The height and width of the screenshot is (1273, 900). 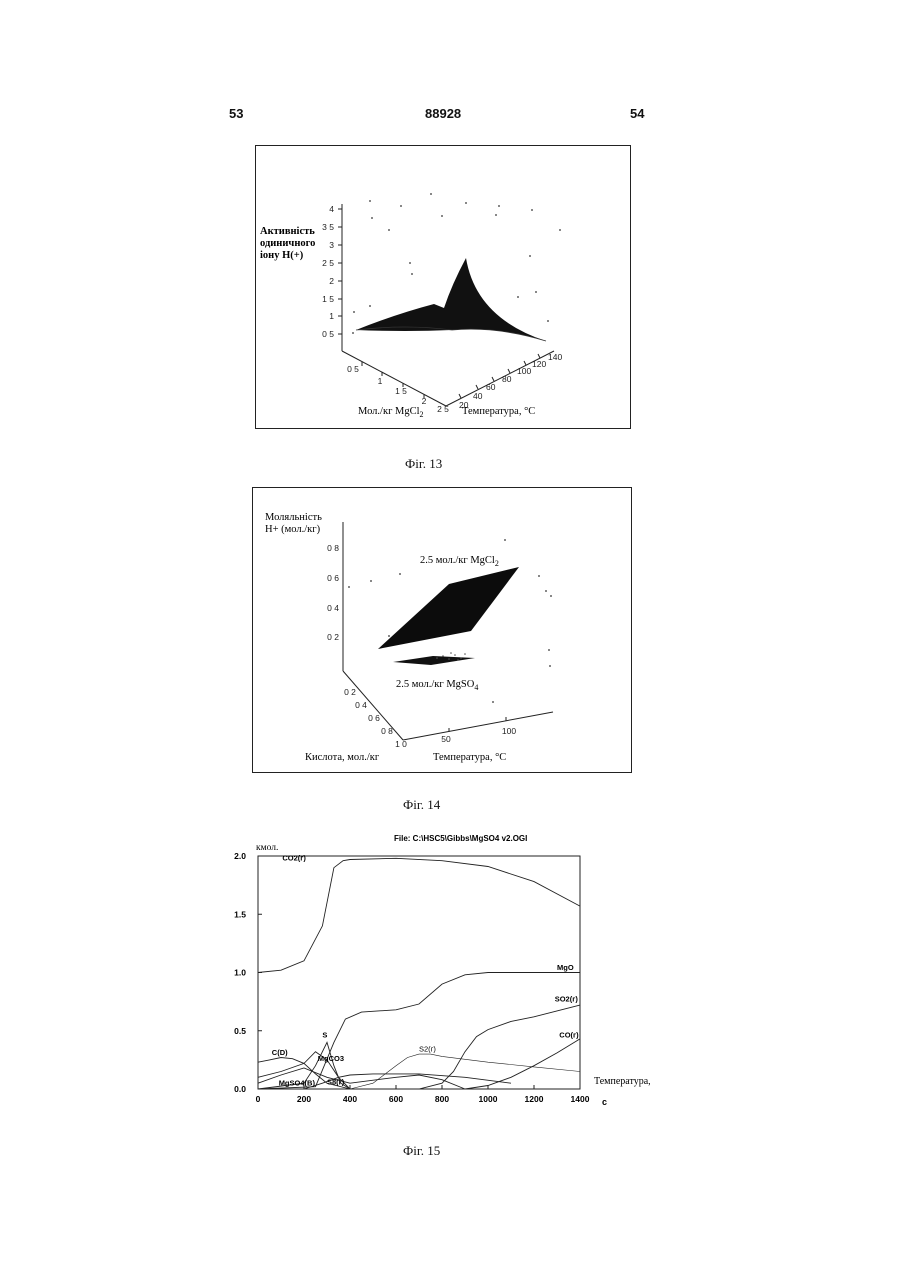 I want to click on fig15-xtick-label: 600, so click(x=396, y=1099).